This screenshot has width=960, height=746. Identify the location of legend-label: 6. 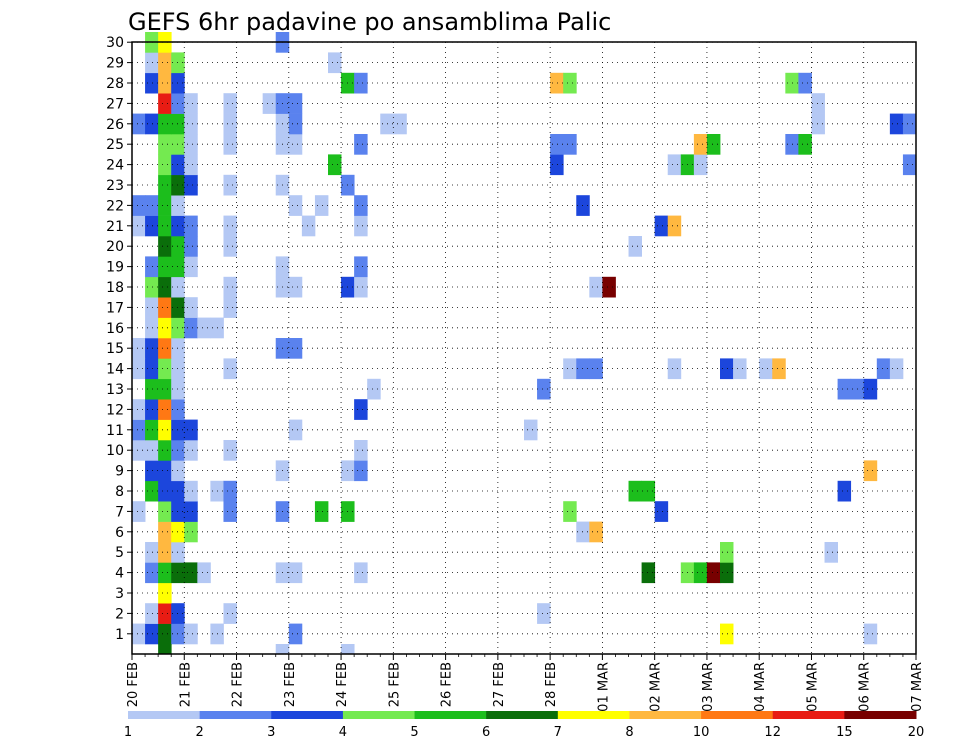
(486, 732).